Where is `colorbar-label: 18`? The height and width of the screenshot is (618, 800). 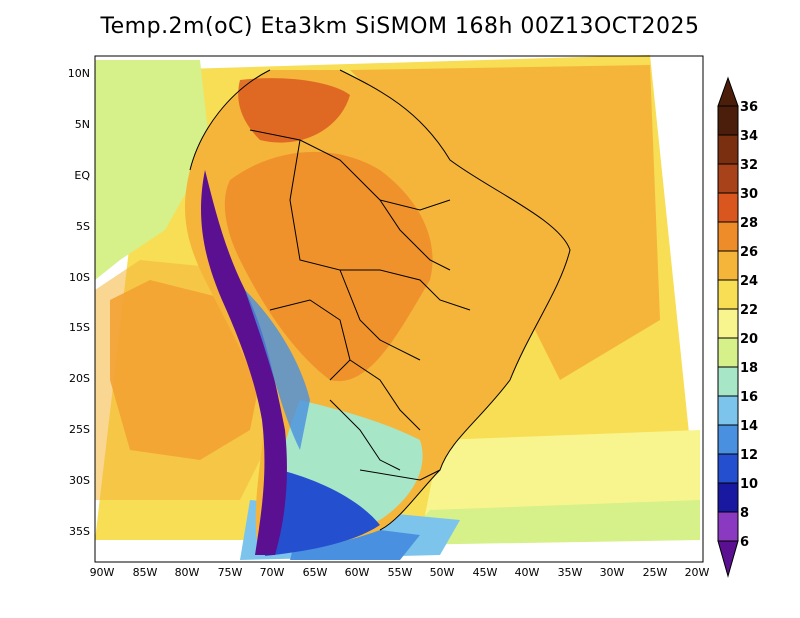
colorbar-label: 18 is located at coordinates (749, 368).